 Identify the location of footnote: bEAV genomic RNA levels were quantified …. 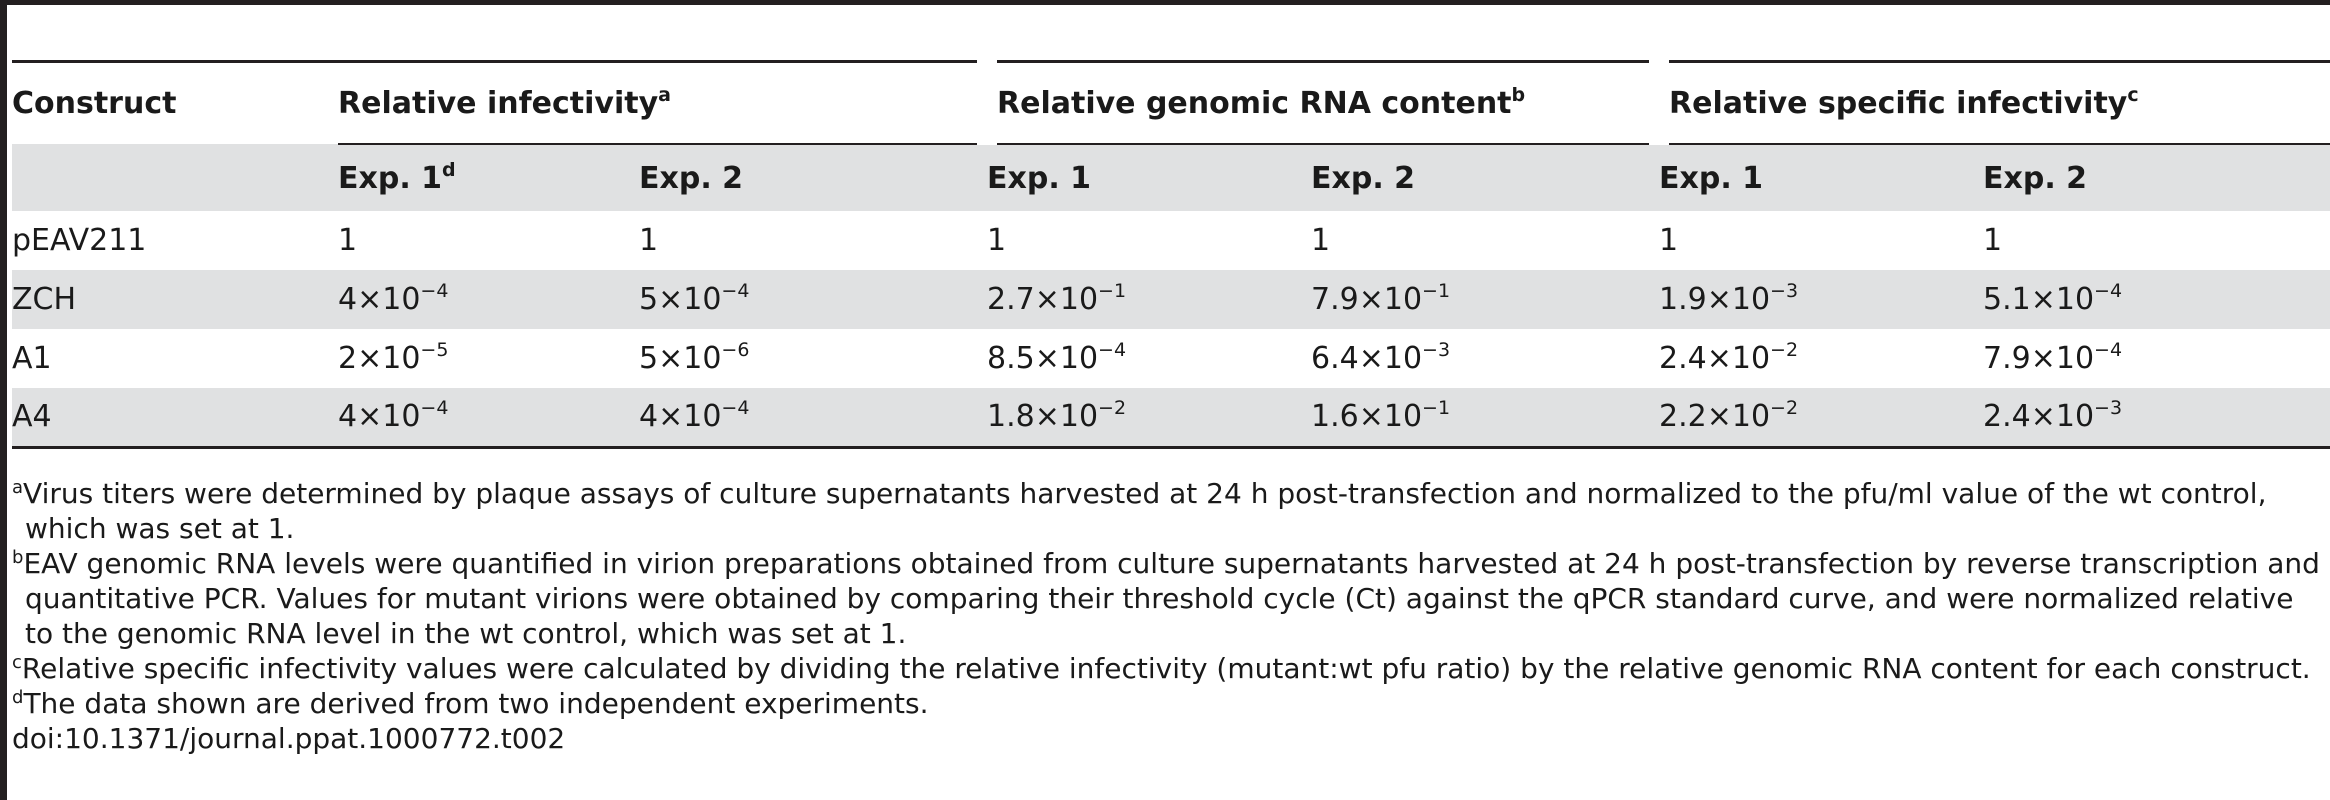
(1171, 598).